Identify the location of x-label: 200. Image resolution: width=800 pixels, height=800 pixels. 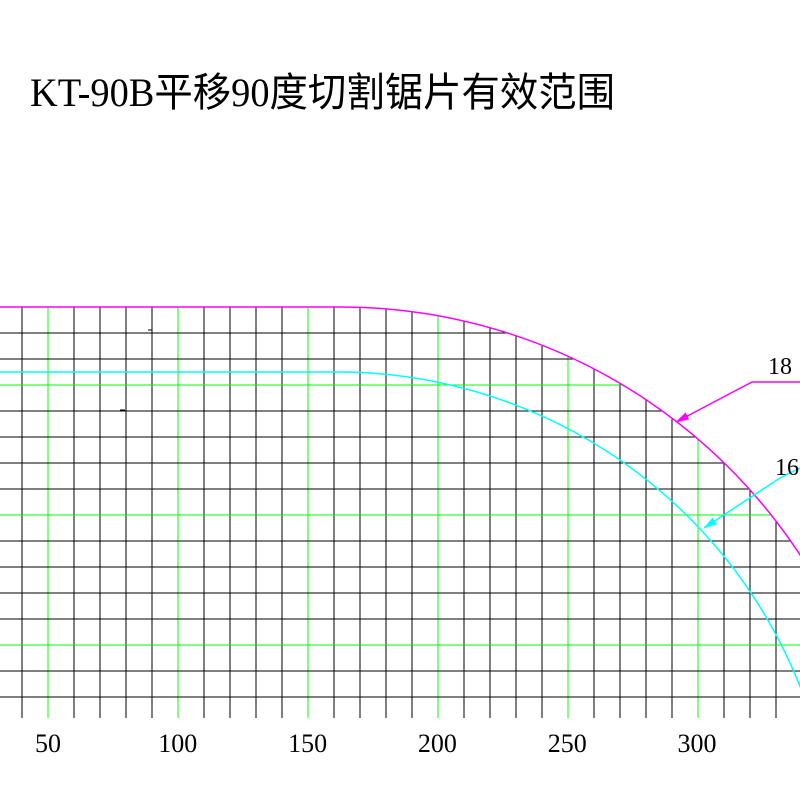
(437, 743).